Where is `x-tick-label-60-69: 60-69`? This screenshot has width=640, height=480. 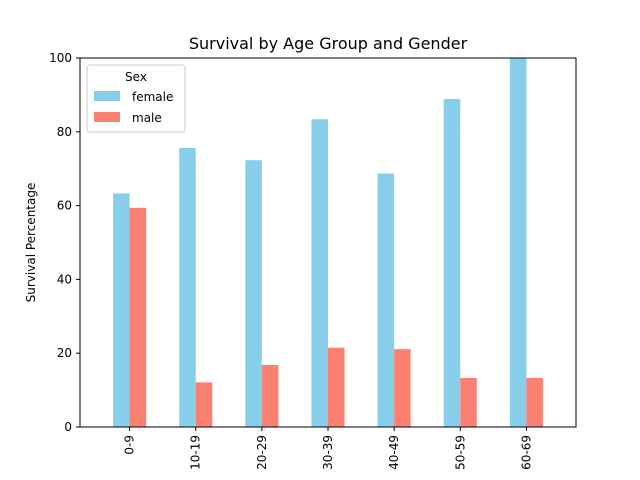 x-tick-label-60-69: 60-69 is located at coordinates (526, 452).